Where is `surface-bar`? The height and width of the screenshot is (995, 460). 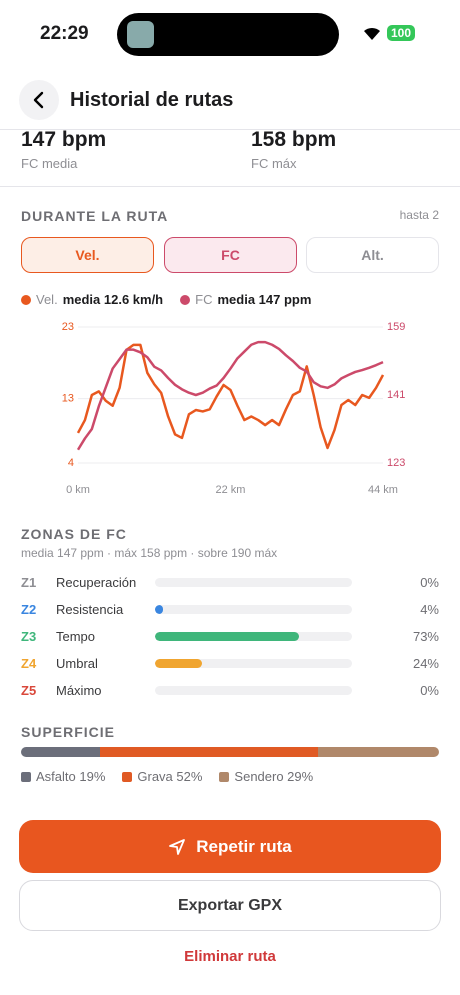 surface-bar is located at coordinates (230, 752).